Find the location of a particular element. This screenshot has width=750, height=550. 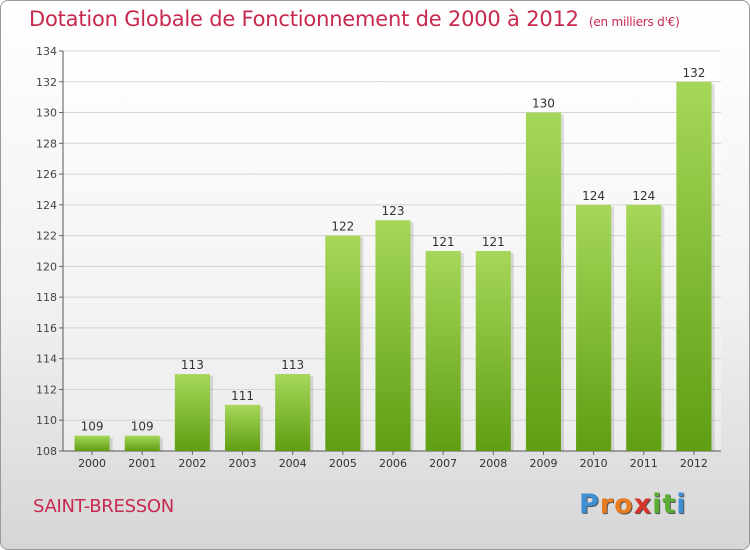

data-label: 132 is located at coordinates (693, 73).